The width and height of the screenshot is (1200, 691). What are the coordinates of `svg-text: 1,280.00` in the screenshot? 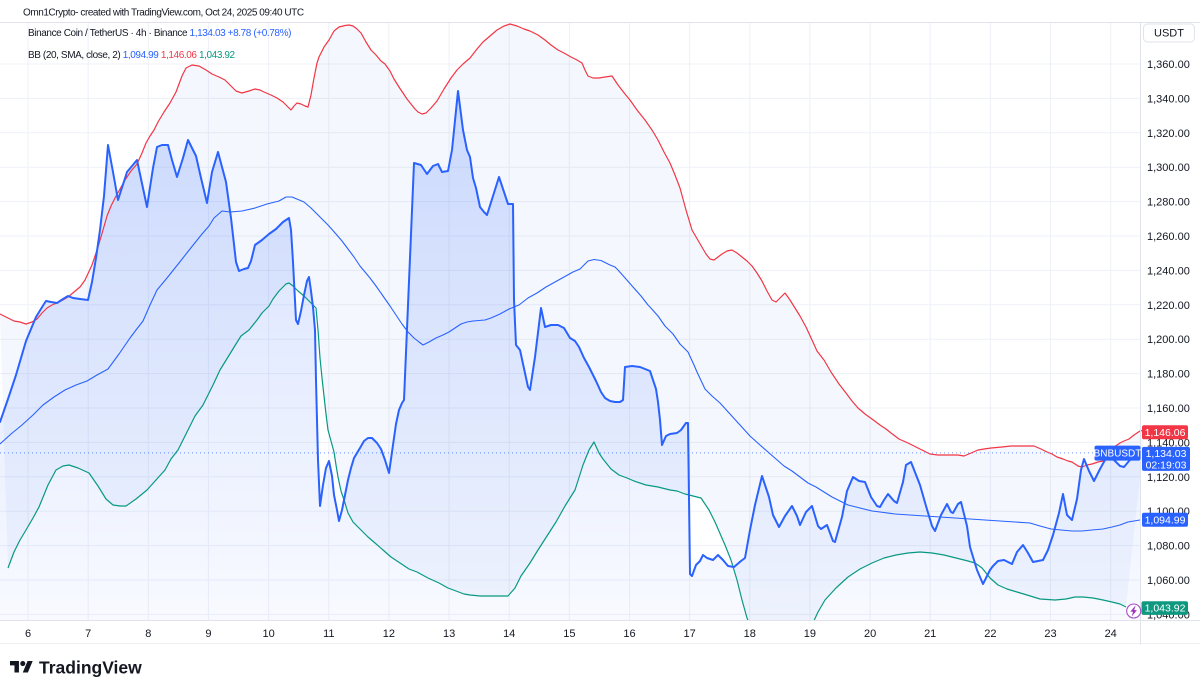 It's located at (1168, 203).